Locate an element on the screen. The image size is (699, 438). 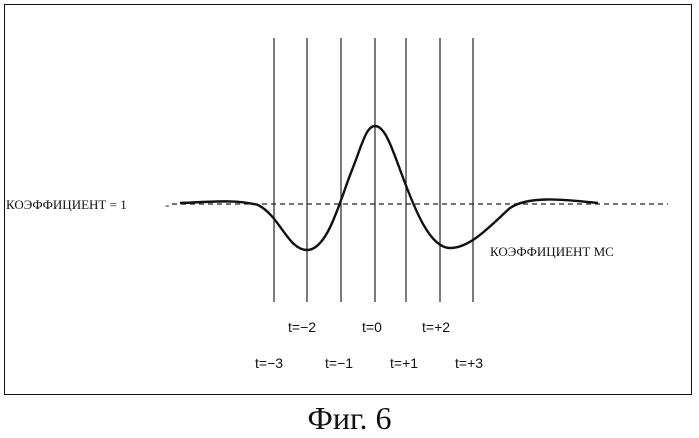
curve-label: КОЭФФИЦИЕНТ МС is located at coordinates (552, 251).